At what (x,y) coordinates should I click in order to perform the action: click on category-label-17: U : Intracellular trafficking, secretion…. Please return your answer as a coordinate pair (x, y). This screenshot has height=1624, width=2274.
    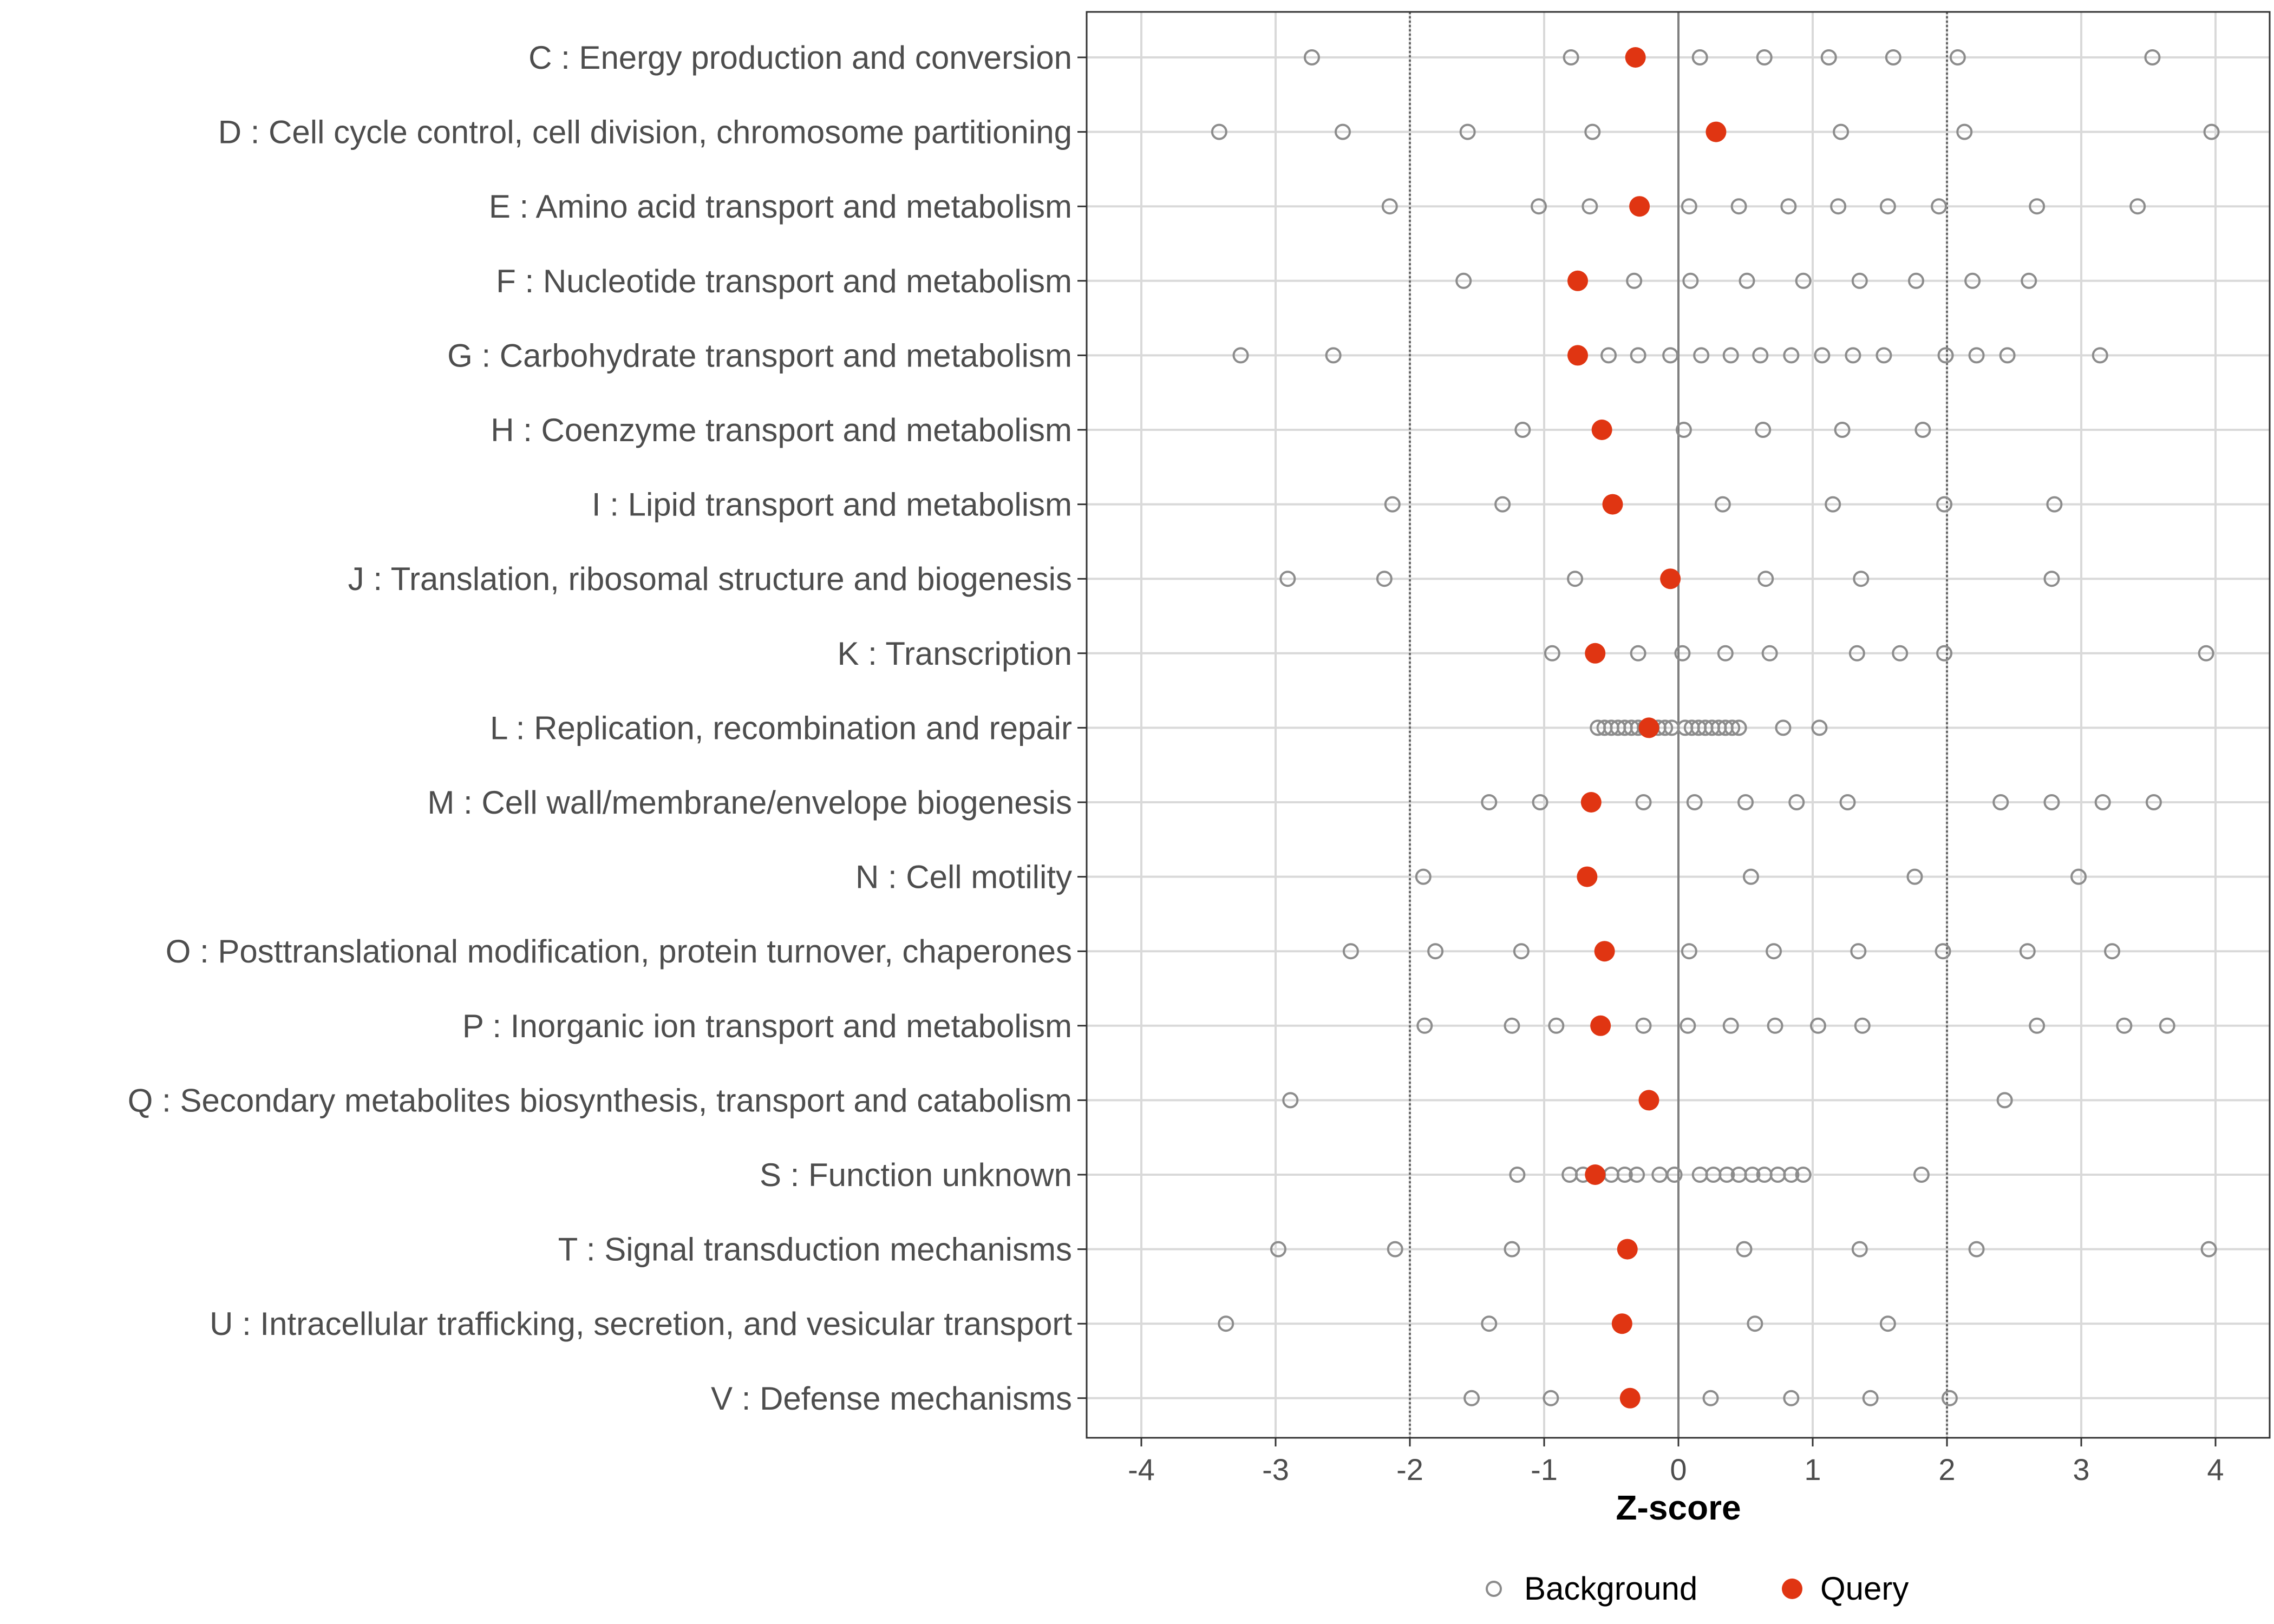
    Looking at the image, I should click on (641, 1324).